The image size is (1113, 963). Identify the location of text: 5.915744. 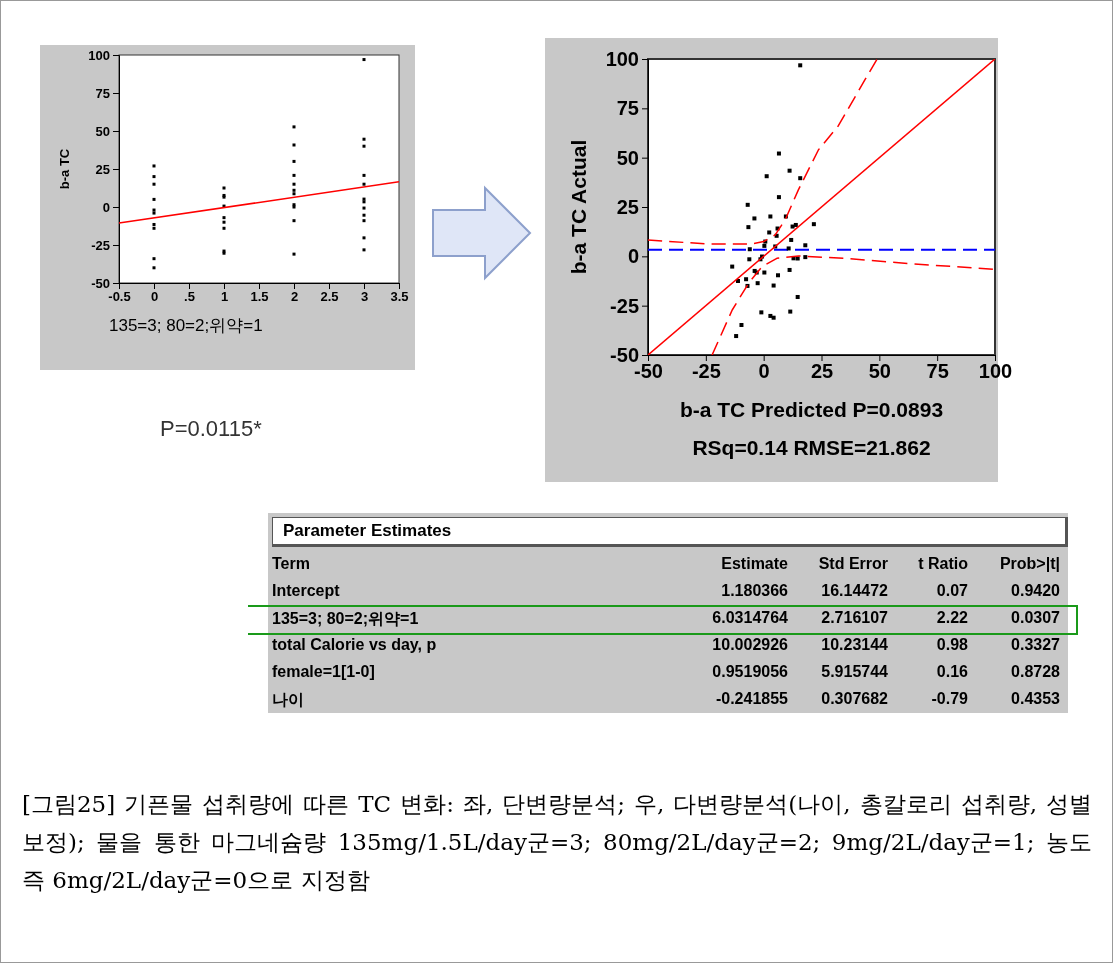
(854, 672).